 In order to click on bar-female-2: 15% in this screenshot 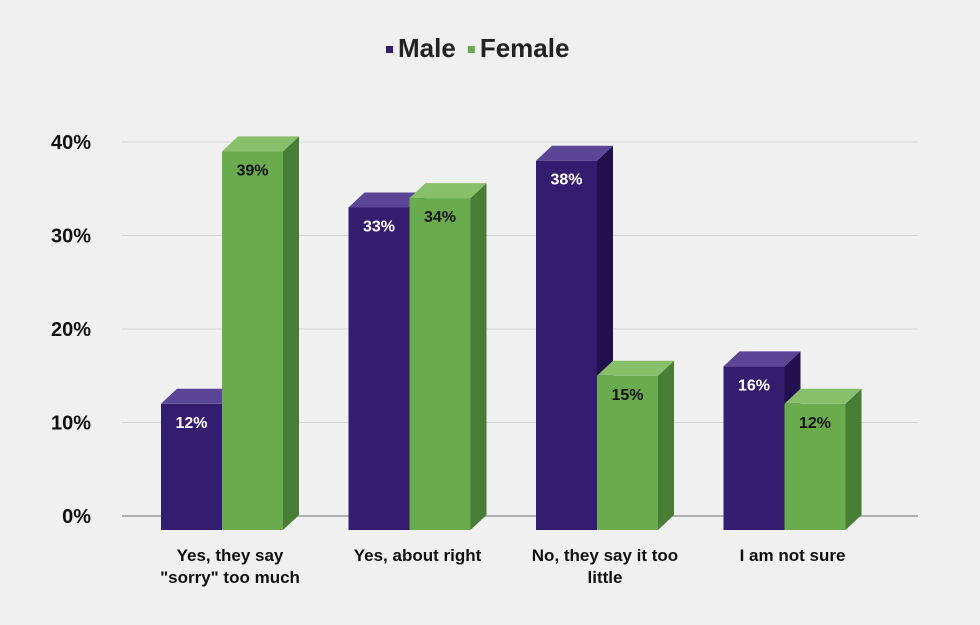, I will do `click(635, 445)`.